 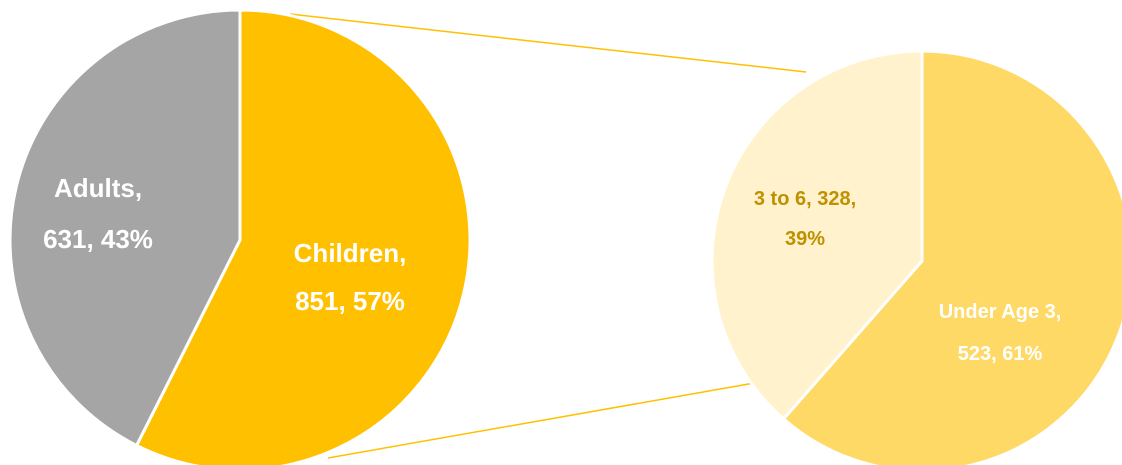 I want to click on connector-line-top, so click(x=548, y=43).